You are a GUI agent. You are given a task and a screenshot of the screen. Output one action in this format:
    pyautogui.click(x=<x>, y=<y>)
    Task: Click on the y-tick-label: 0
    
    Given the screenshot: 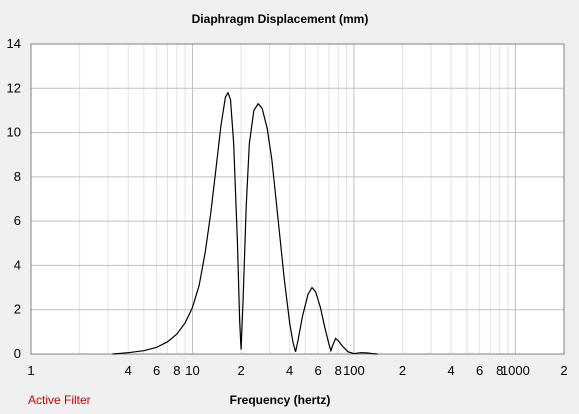 What is the action you would take?
    pyautogui.click(x=17, y=353)
    